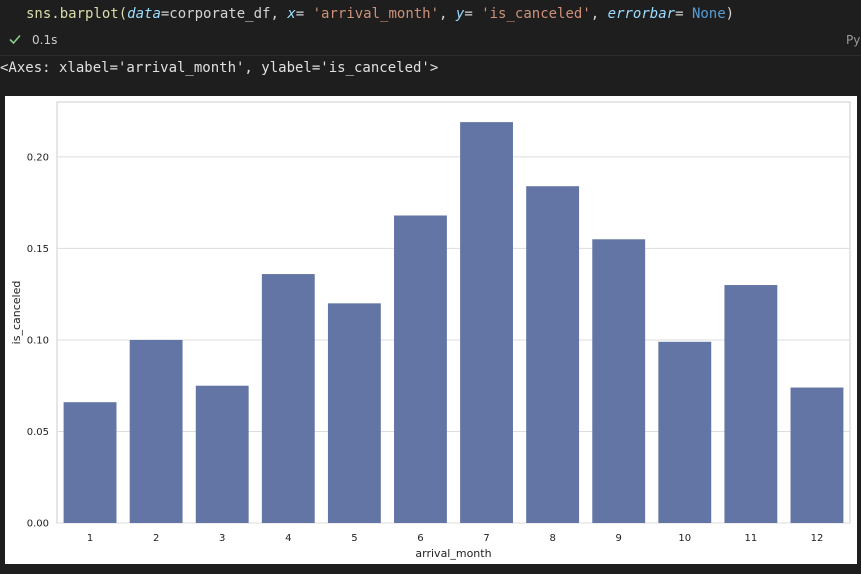  I want to click on code-string-x: 'arrival_month', so click(376, 14).